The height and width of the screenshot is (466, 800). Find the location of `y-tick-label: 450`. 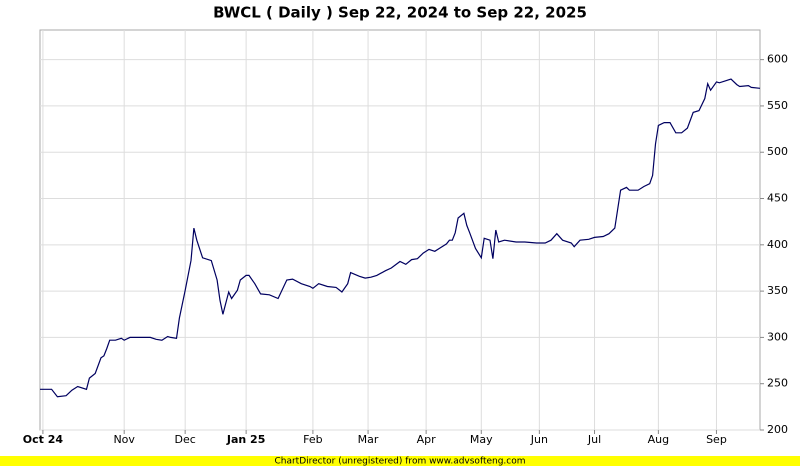

y-tick-label: 450 is located at coordinates (777, 198).